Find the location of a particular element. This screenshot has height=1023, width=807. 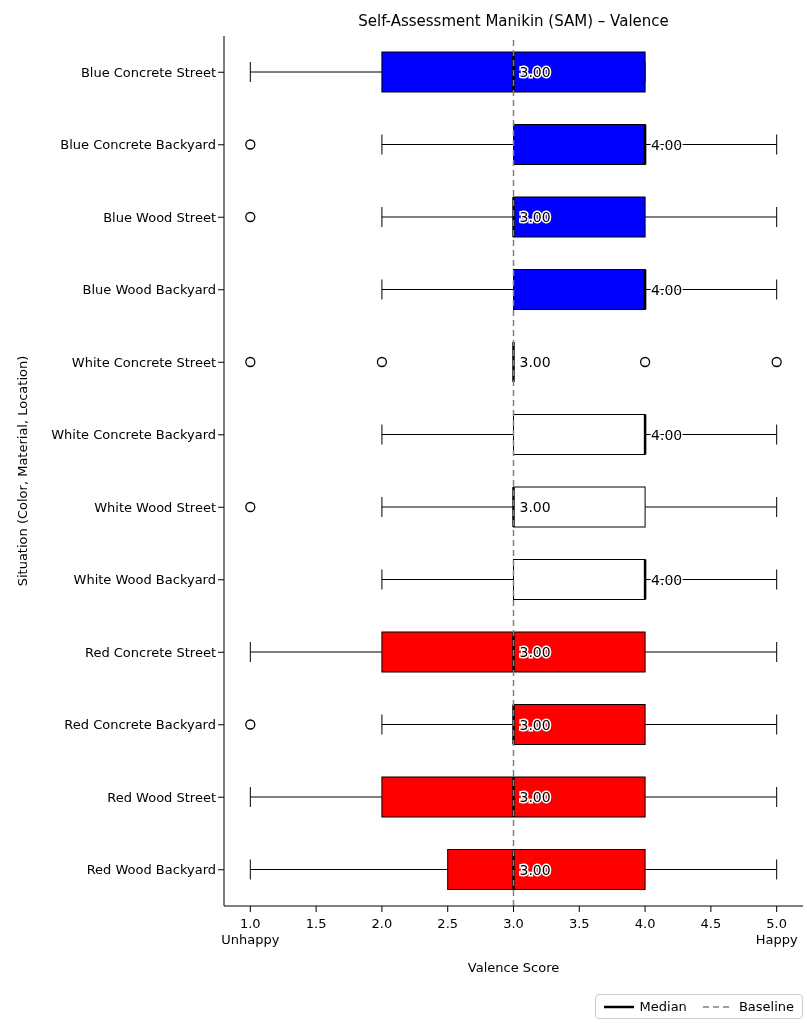

x-tick-label: 3.5 is located at coordinates (579, 923).